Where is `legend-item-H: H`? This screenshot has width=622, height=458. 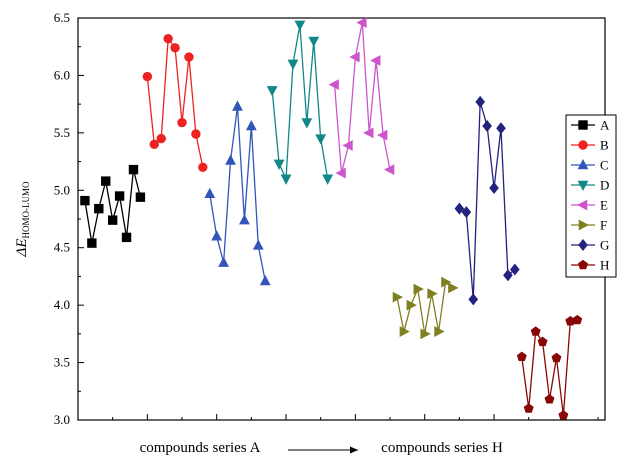
legend-item-H: H is located at coordinates (590, 265).